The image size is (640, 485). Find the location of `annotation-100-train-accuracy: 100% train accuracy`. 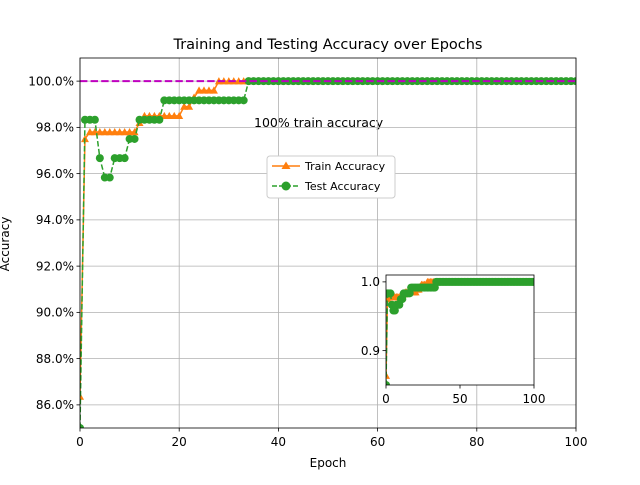

annotation-100-train-accuracy: 100% train accuracy is located at coordinates (319, 122).